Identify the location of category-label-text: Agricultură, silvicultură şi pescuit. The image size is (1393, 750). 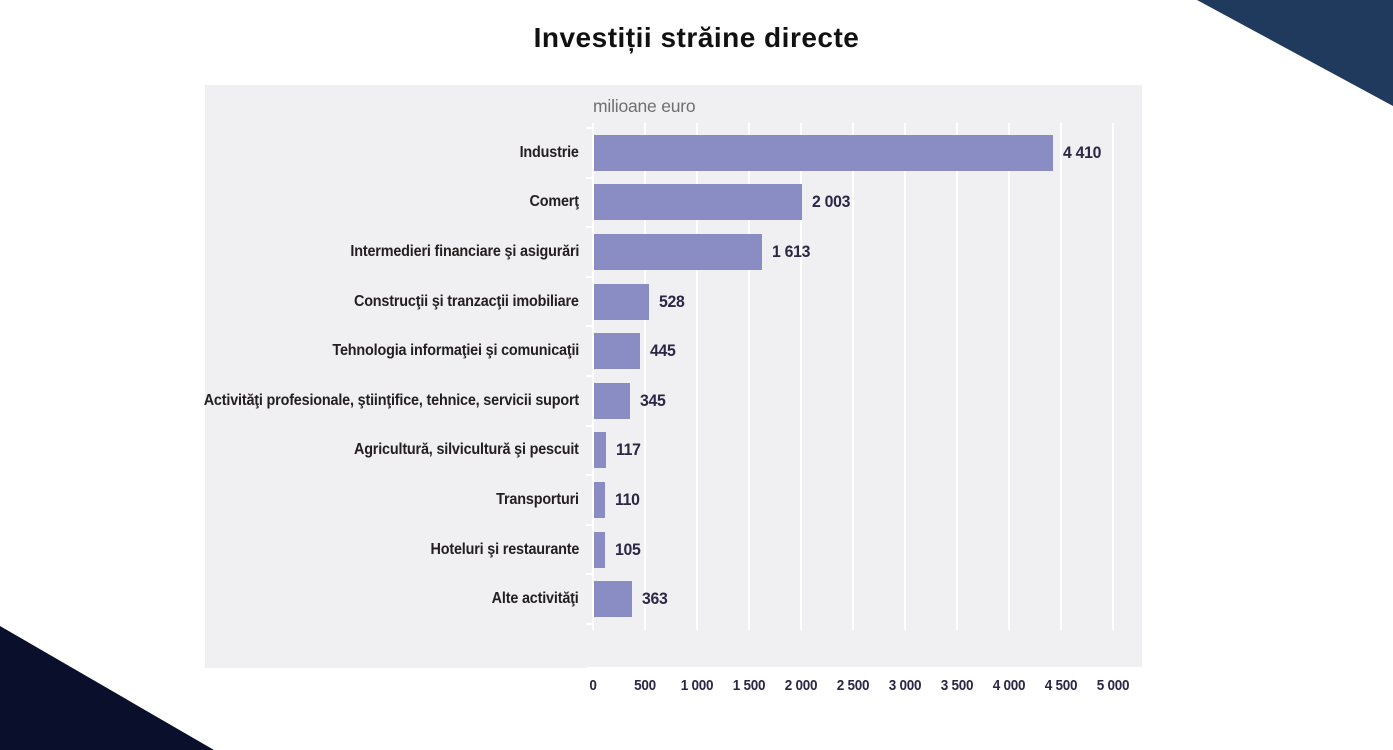
(466, 450).